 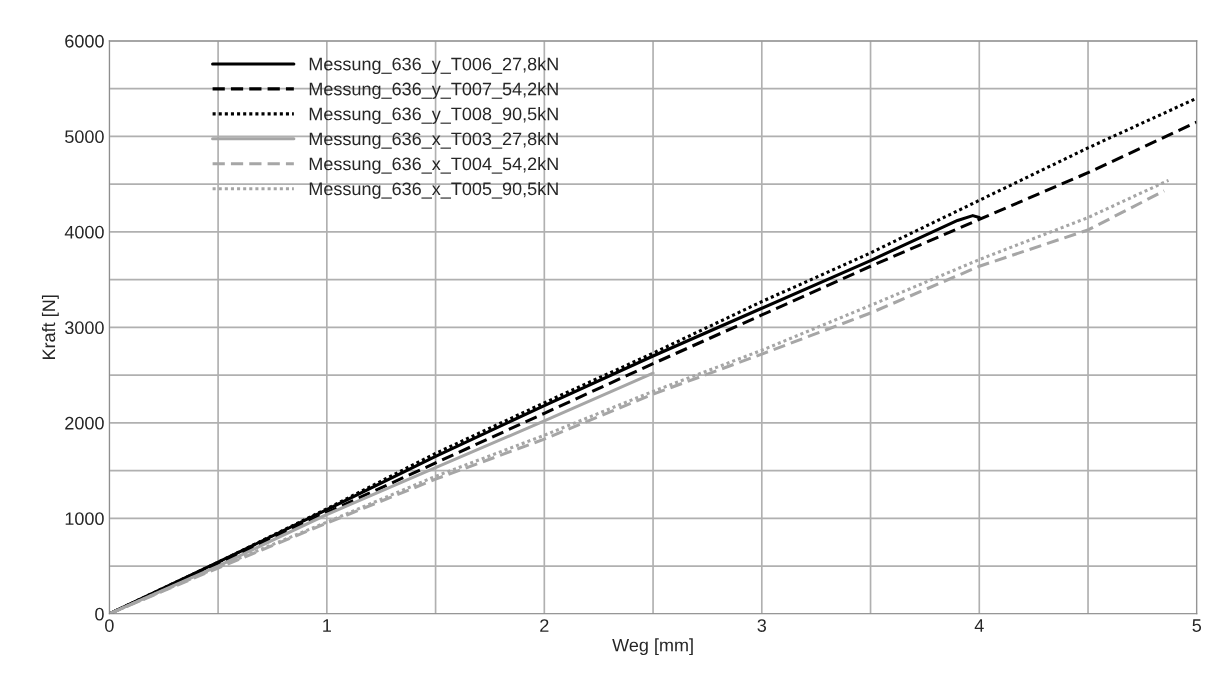 I want to click on legend-label: Messung_636_y_T006_27,8kN, so click(x=433, y=65).